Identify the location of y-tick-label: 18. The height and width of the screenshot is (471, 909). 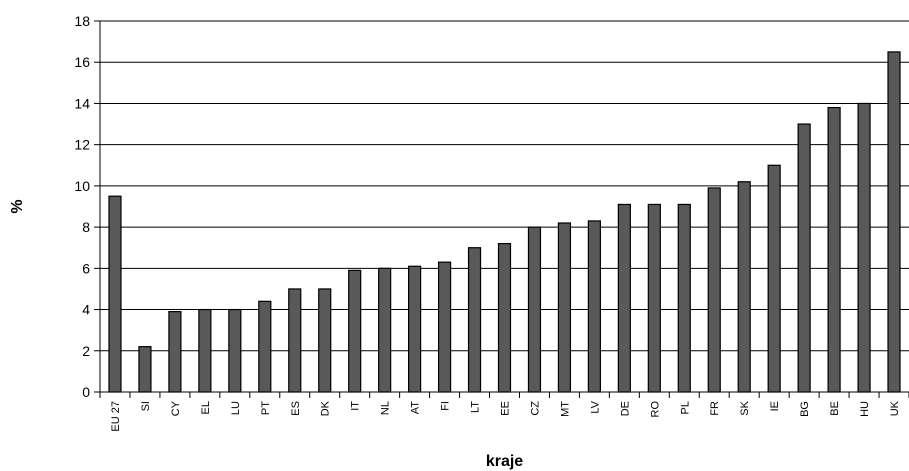
(82, 21).